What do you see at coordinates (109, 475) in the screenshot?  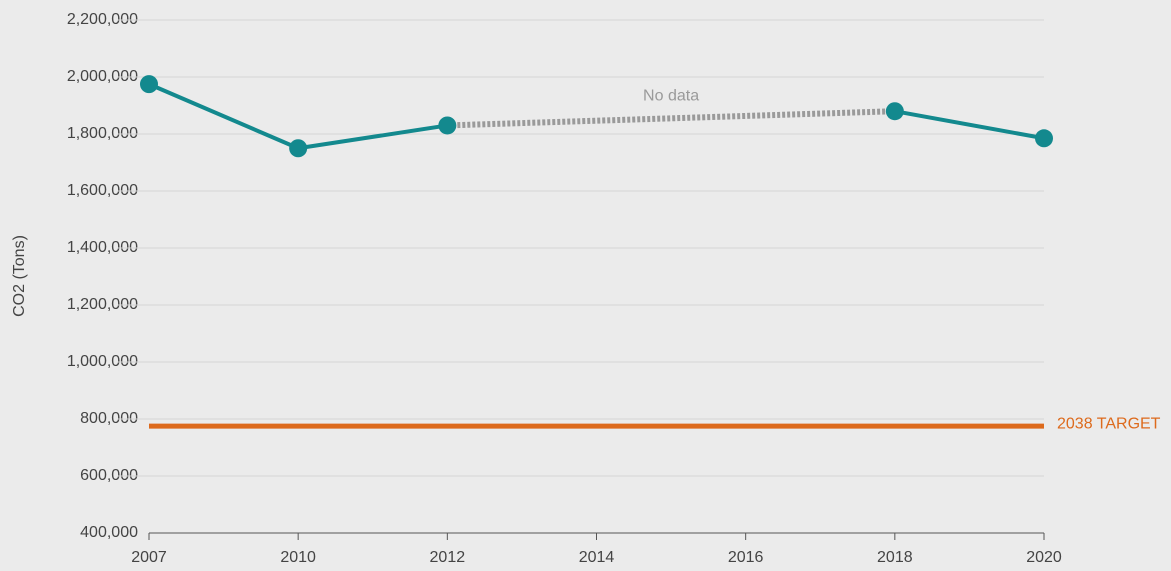 I see `y-tick-label: 600,000` at bounding box center [109, 475].